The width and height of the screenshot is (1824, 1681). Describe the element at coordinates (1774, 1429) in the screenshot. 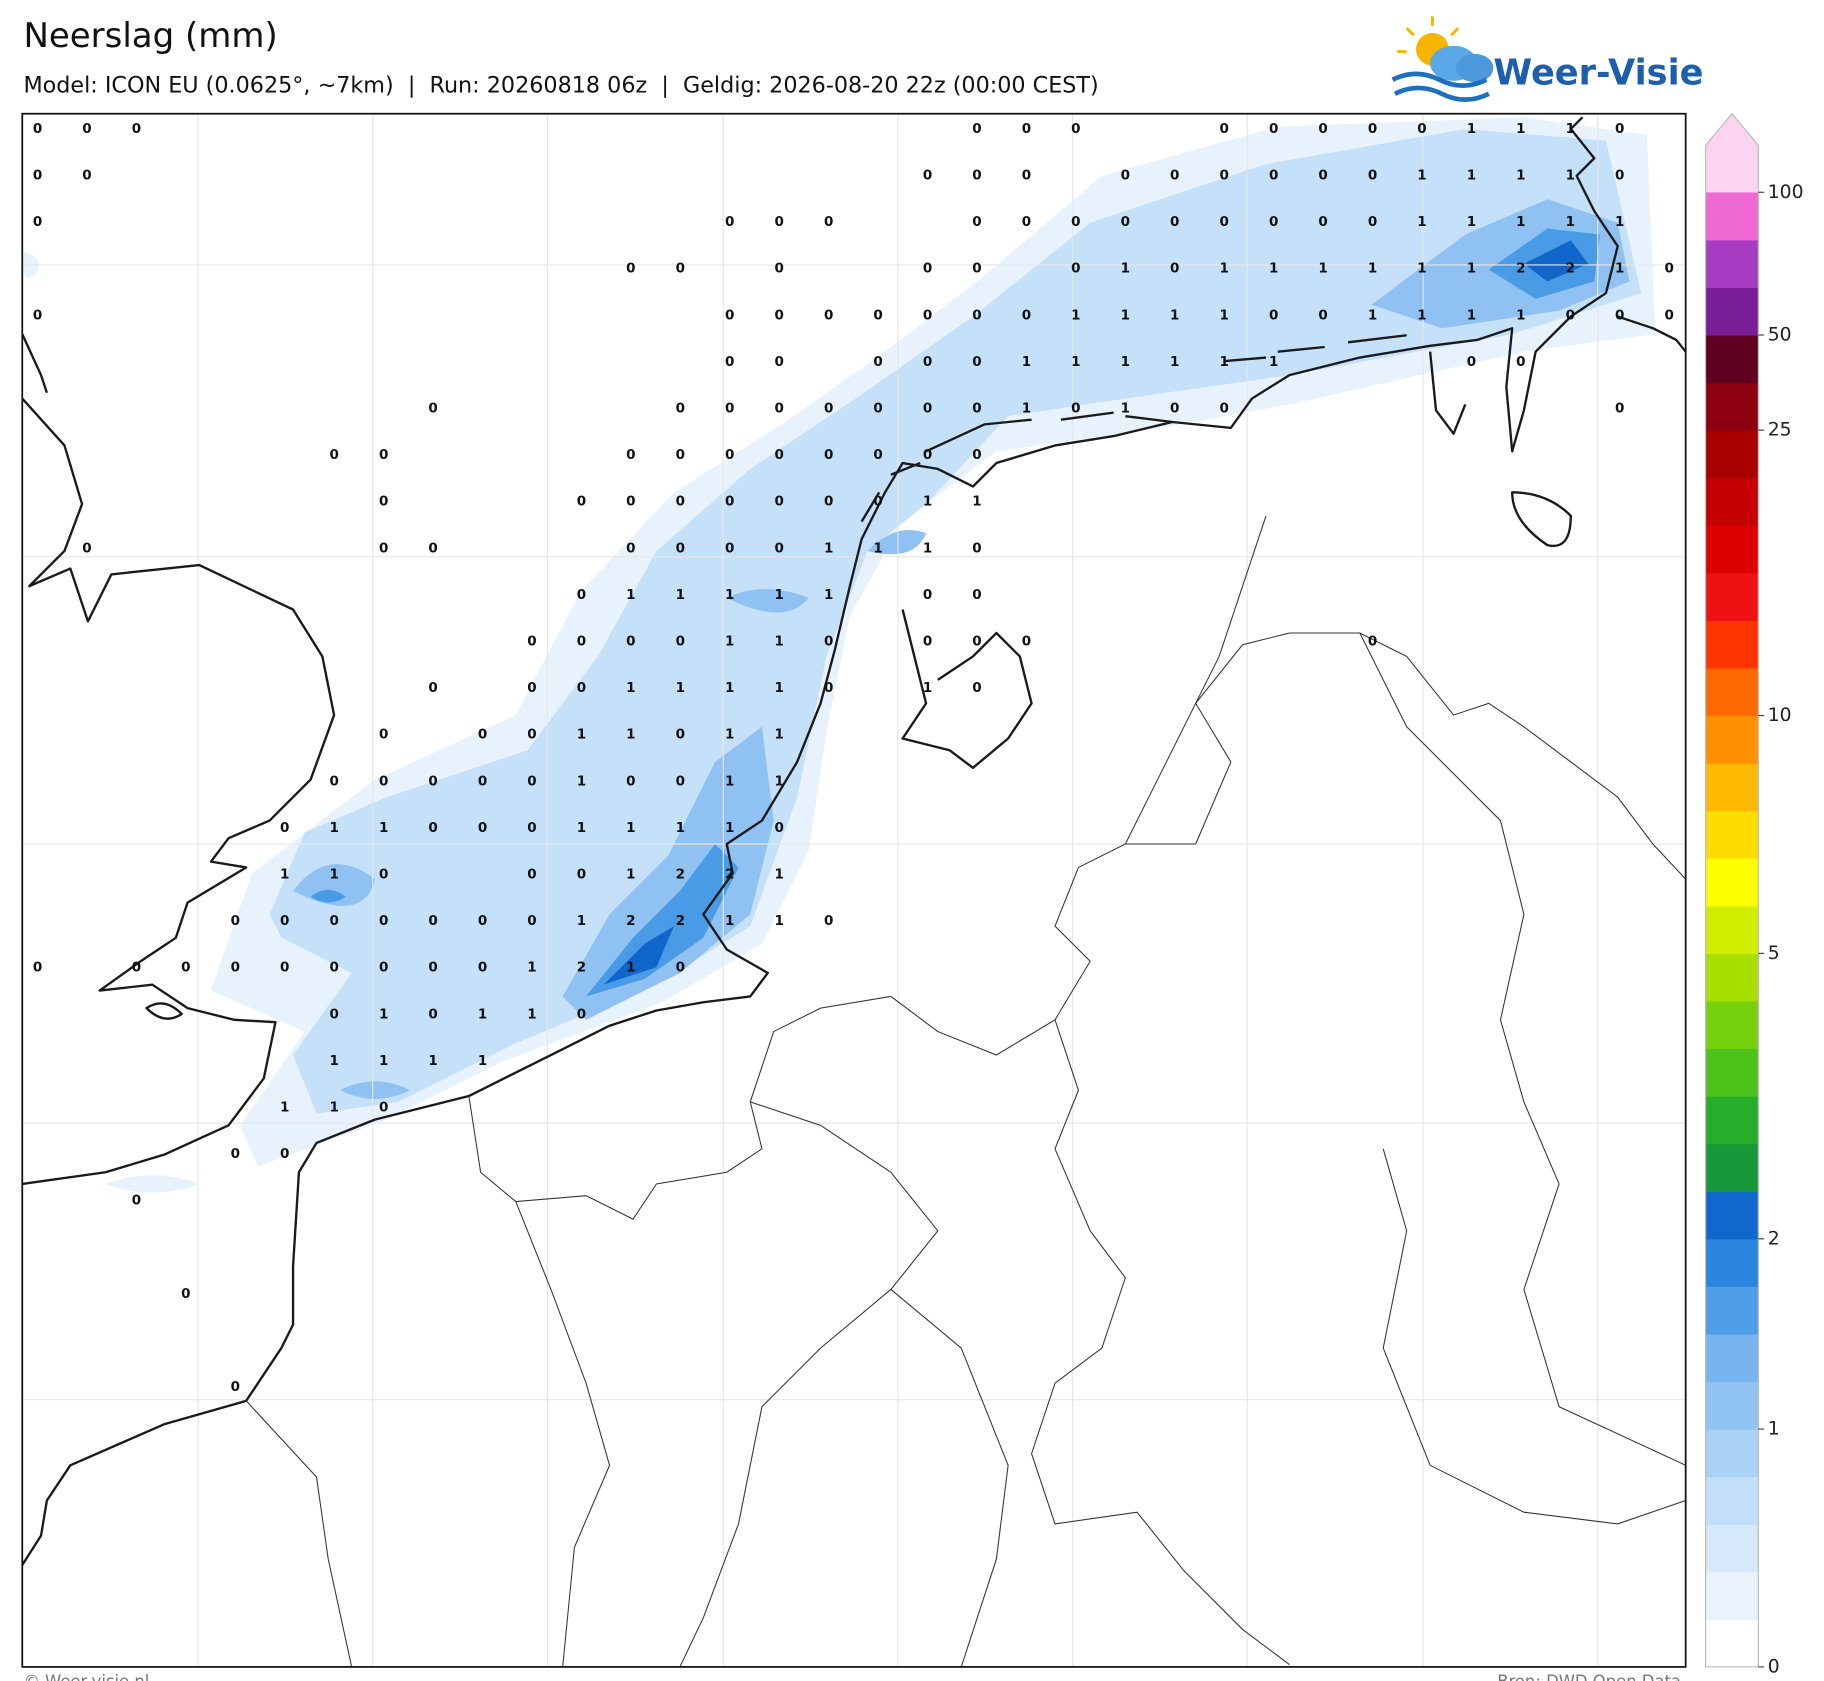

I see `colorbar-tick-label: 1` at that location.